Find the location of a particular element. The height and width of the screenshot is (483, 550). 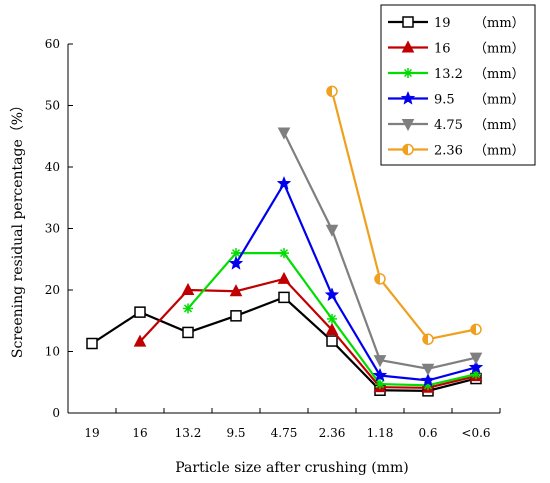

y-tick-label: 0 is located at coordinates (56, 413).